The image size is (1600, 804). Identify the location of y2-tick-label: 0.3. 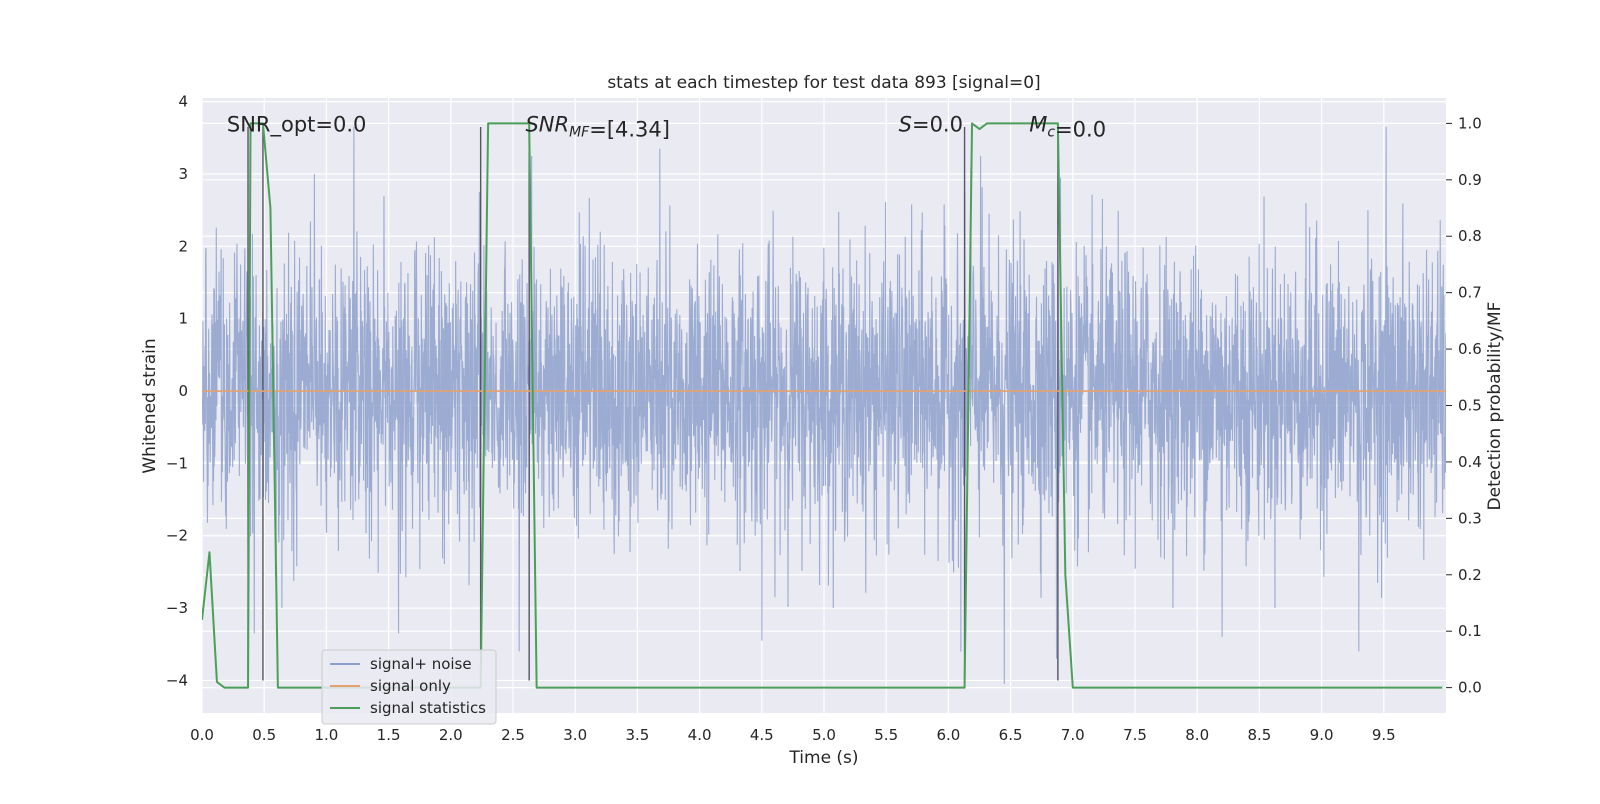
(1470, 518).